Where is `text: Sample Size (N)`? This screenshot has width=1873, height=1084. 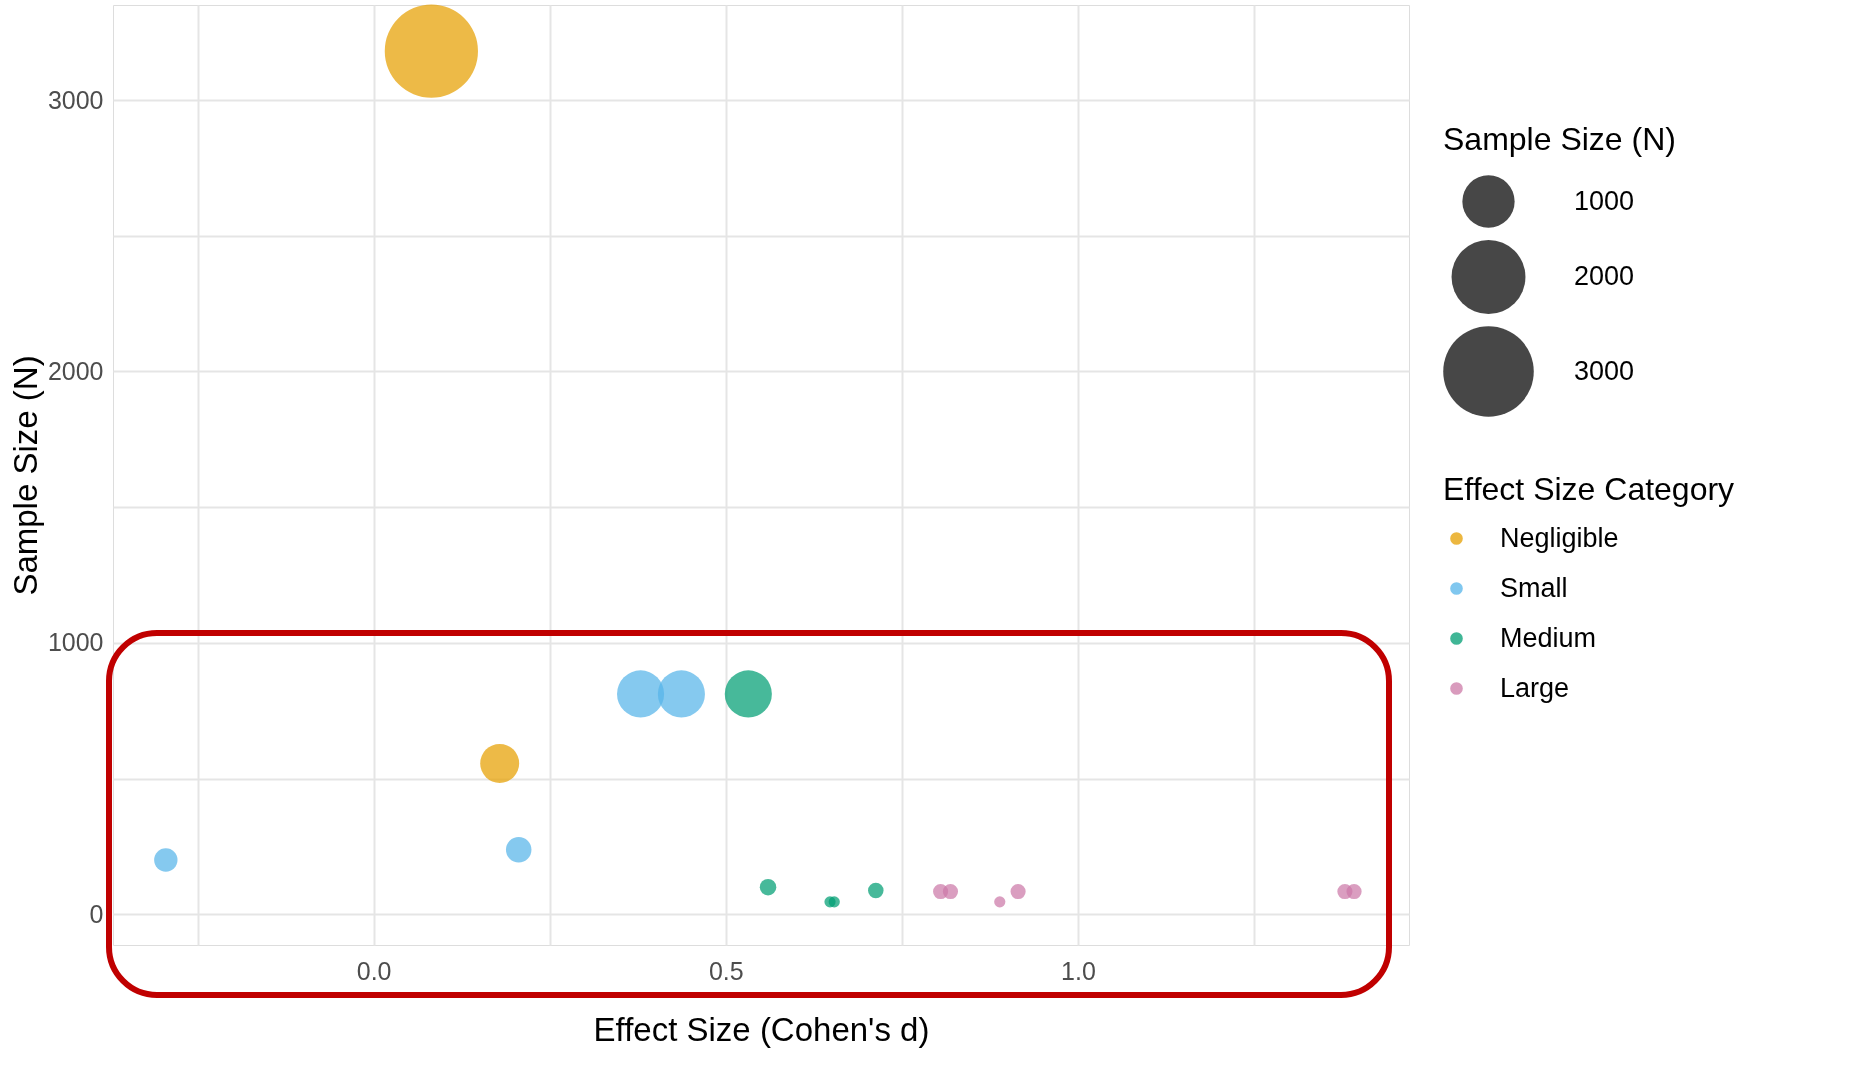
text: Sample Size (N) is located at coordinates (1559, 139).